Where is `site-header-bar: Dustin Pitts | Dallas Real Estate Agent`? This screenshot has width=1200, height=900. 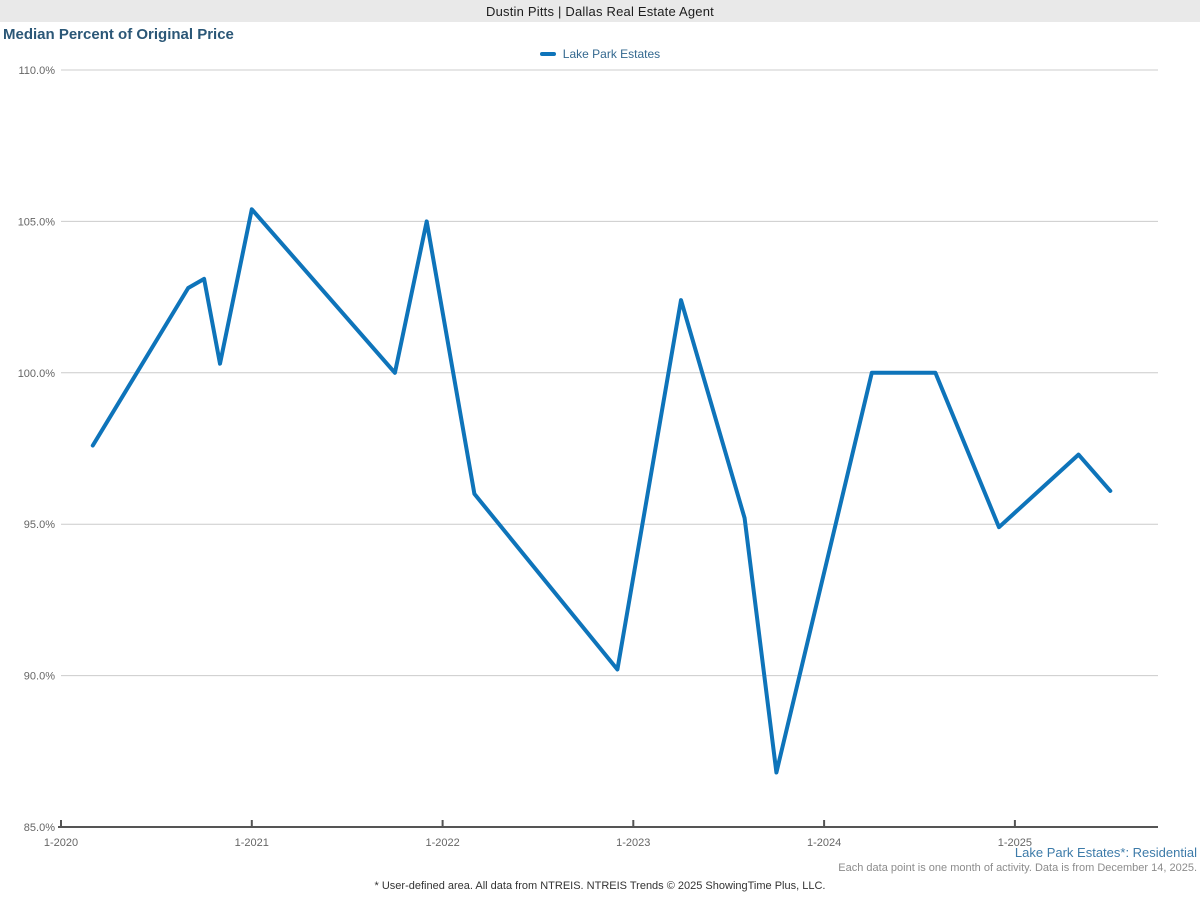
site-header-bar: Dustin Pitts | Dallas Real Estate Agent is located at coordinates (600, 11).